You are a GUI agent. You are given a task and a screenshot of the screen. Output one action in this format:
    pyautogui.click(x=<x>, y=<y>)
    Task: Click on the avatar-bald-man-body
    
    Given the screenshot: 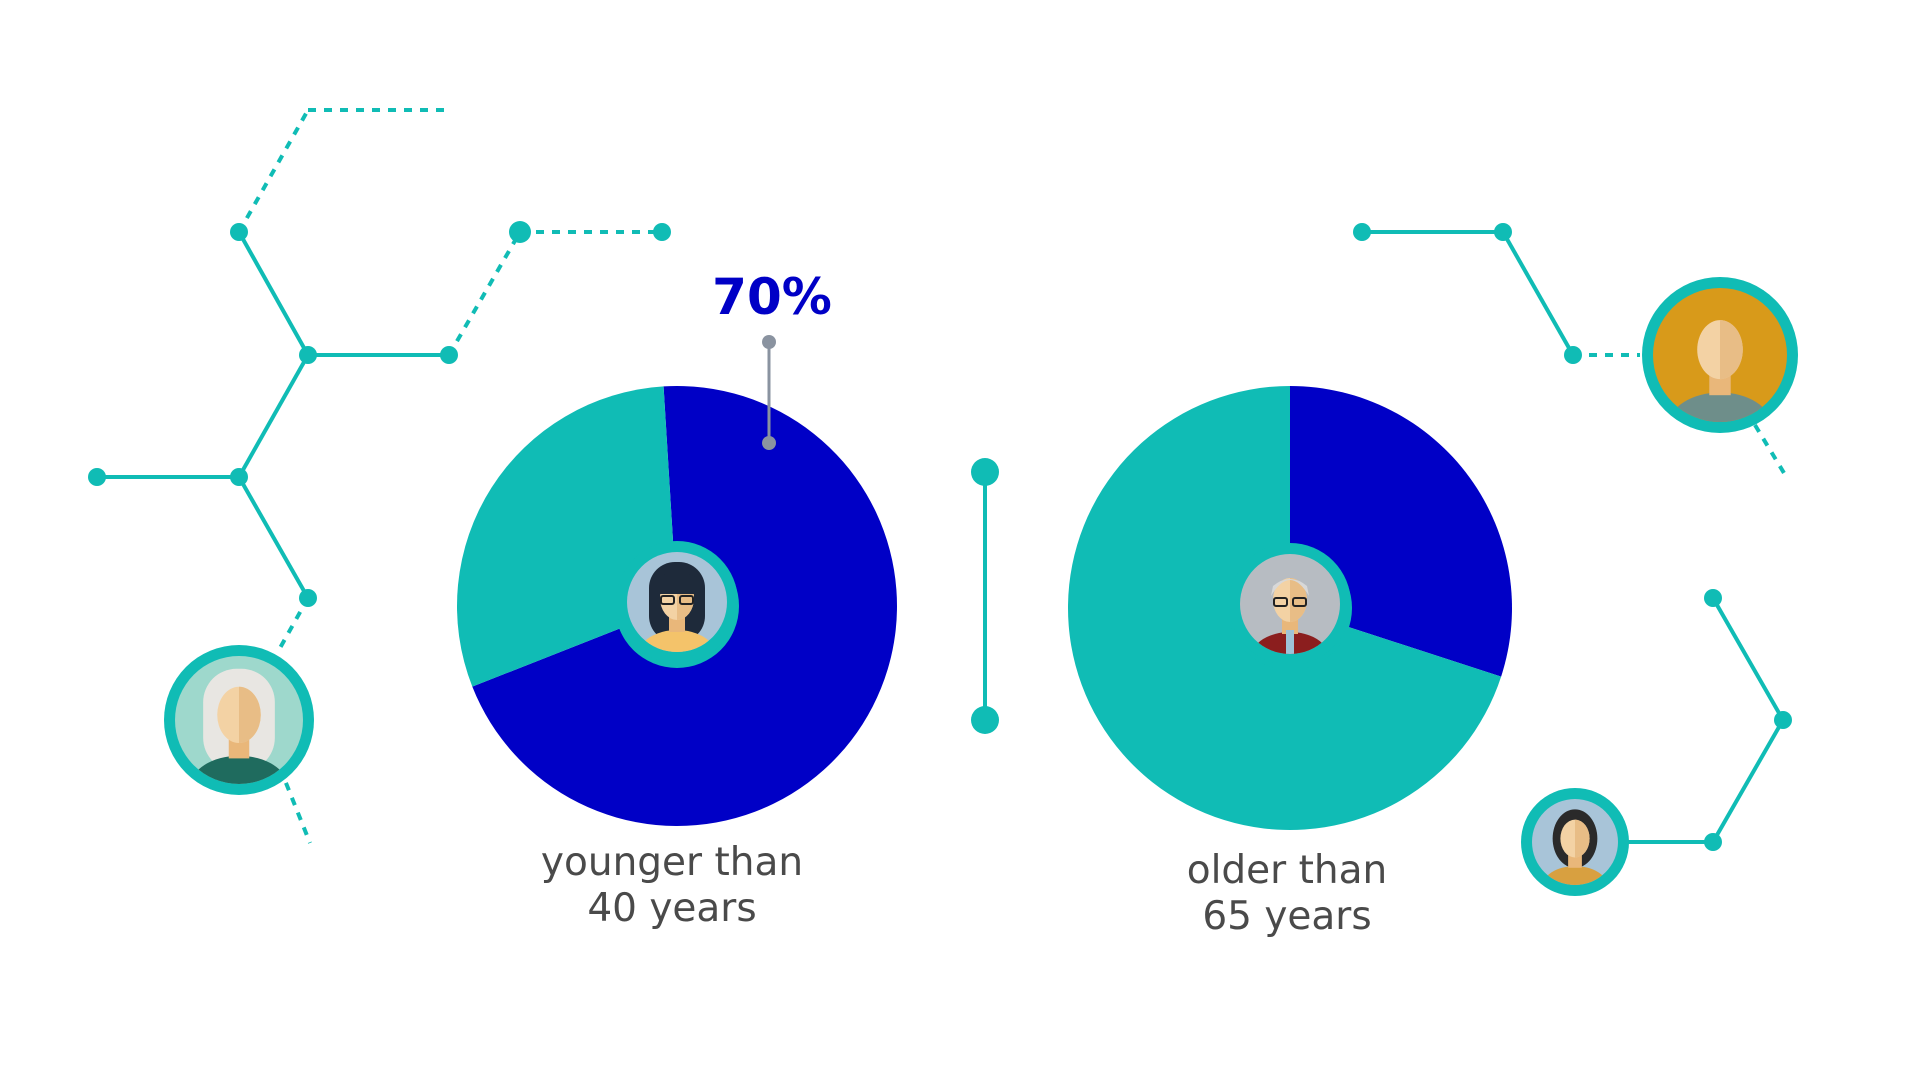 What is the action you would take?
    pyautogui.click(x=1720, y=407)
    